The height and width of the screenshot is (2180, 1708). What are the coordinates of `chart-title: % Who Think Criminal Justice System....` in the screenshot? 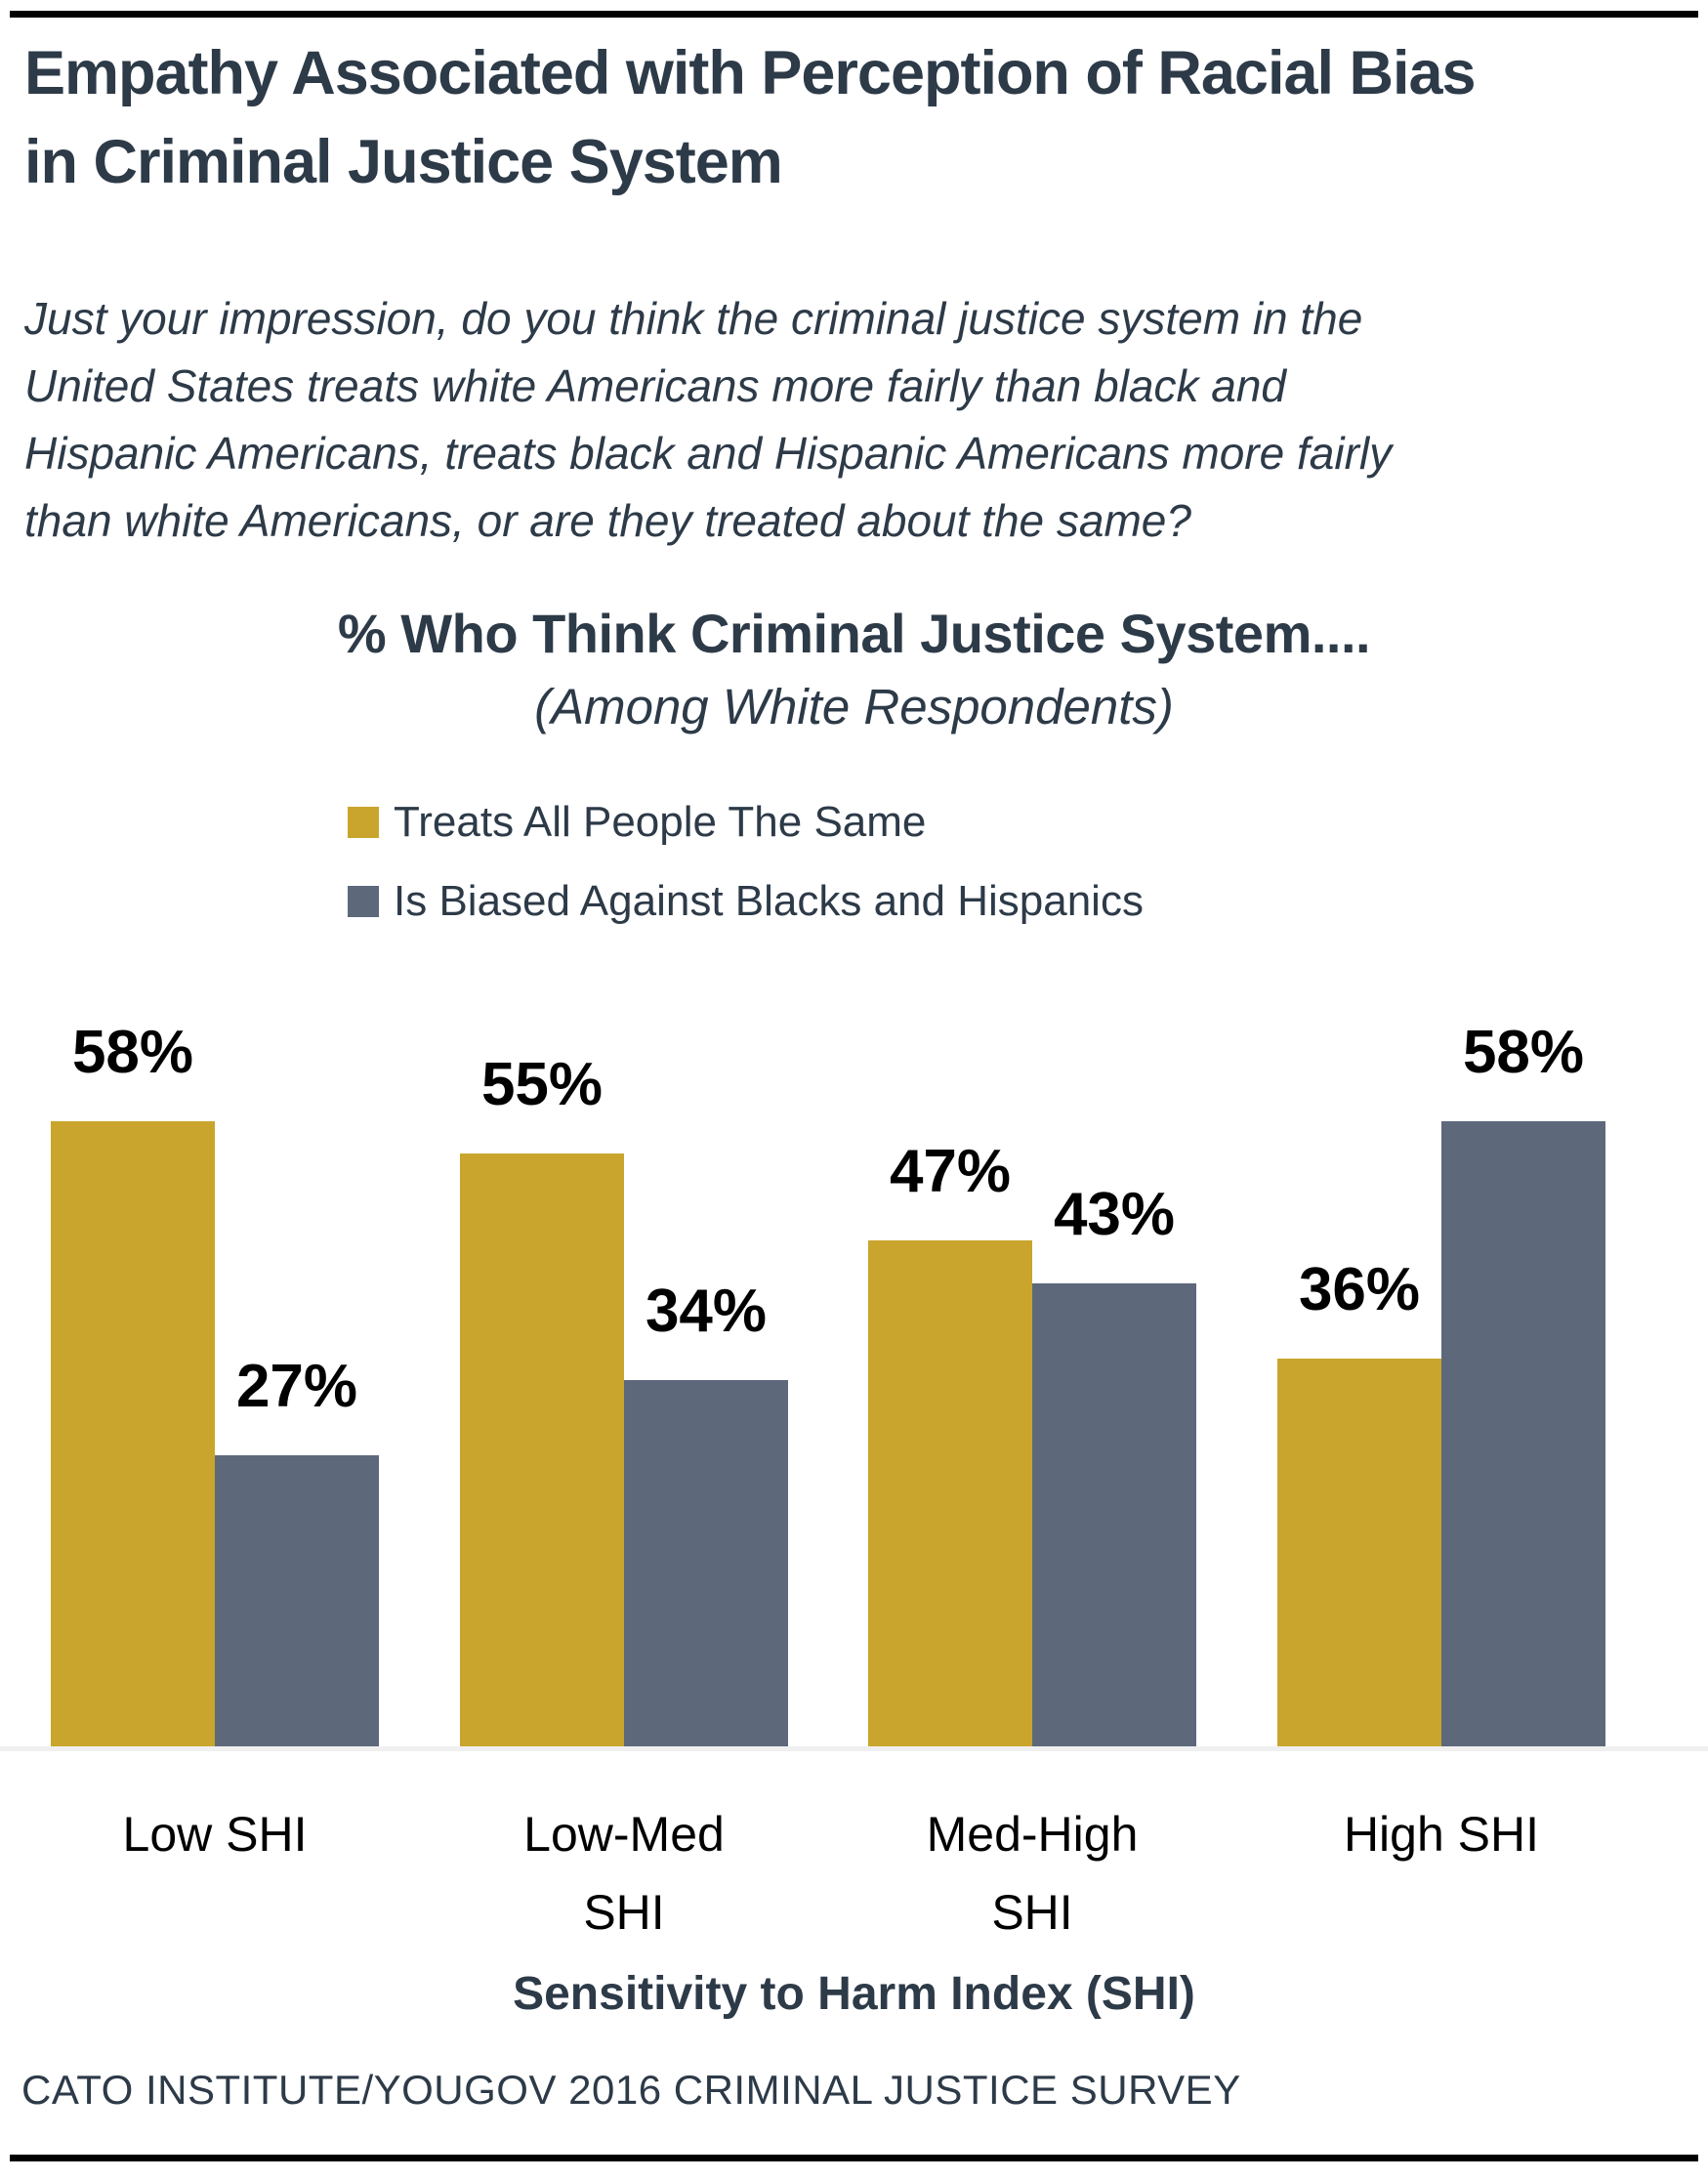 It's located at (854, 633).